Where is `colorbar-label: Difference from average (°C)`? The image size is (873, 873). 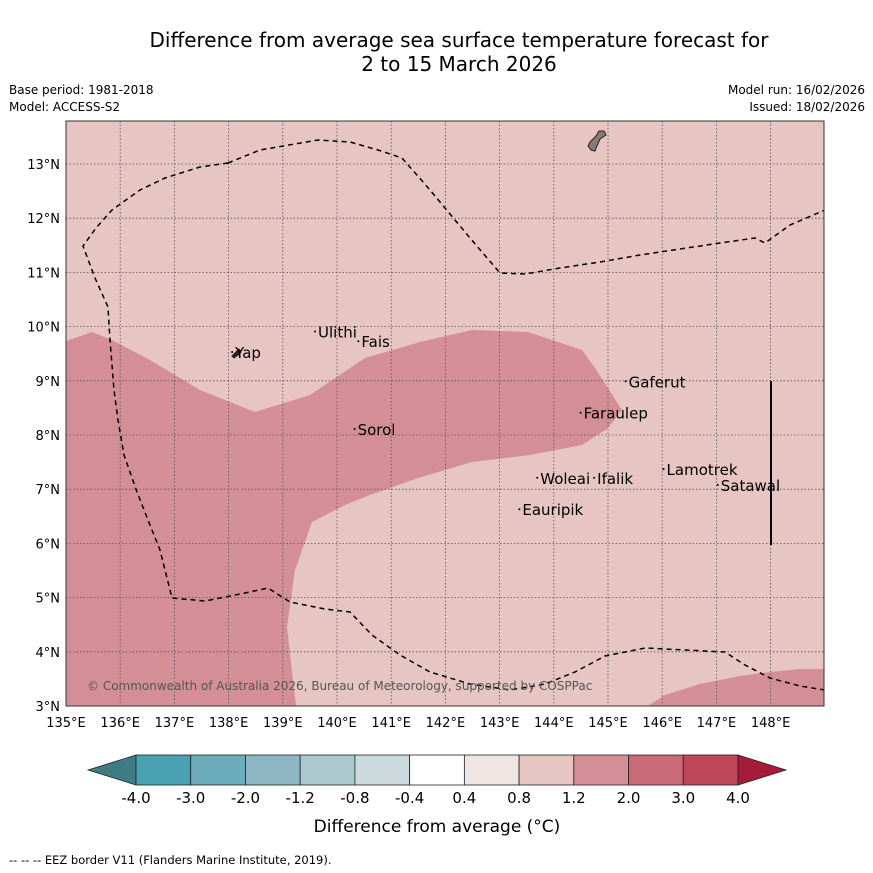
colorbar-label: Difference from average (°C) is located at coordinates (437, 827).